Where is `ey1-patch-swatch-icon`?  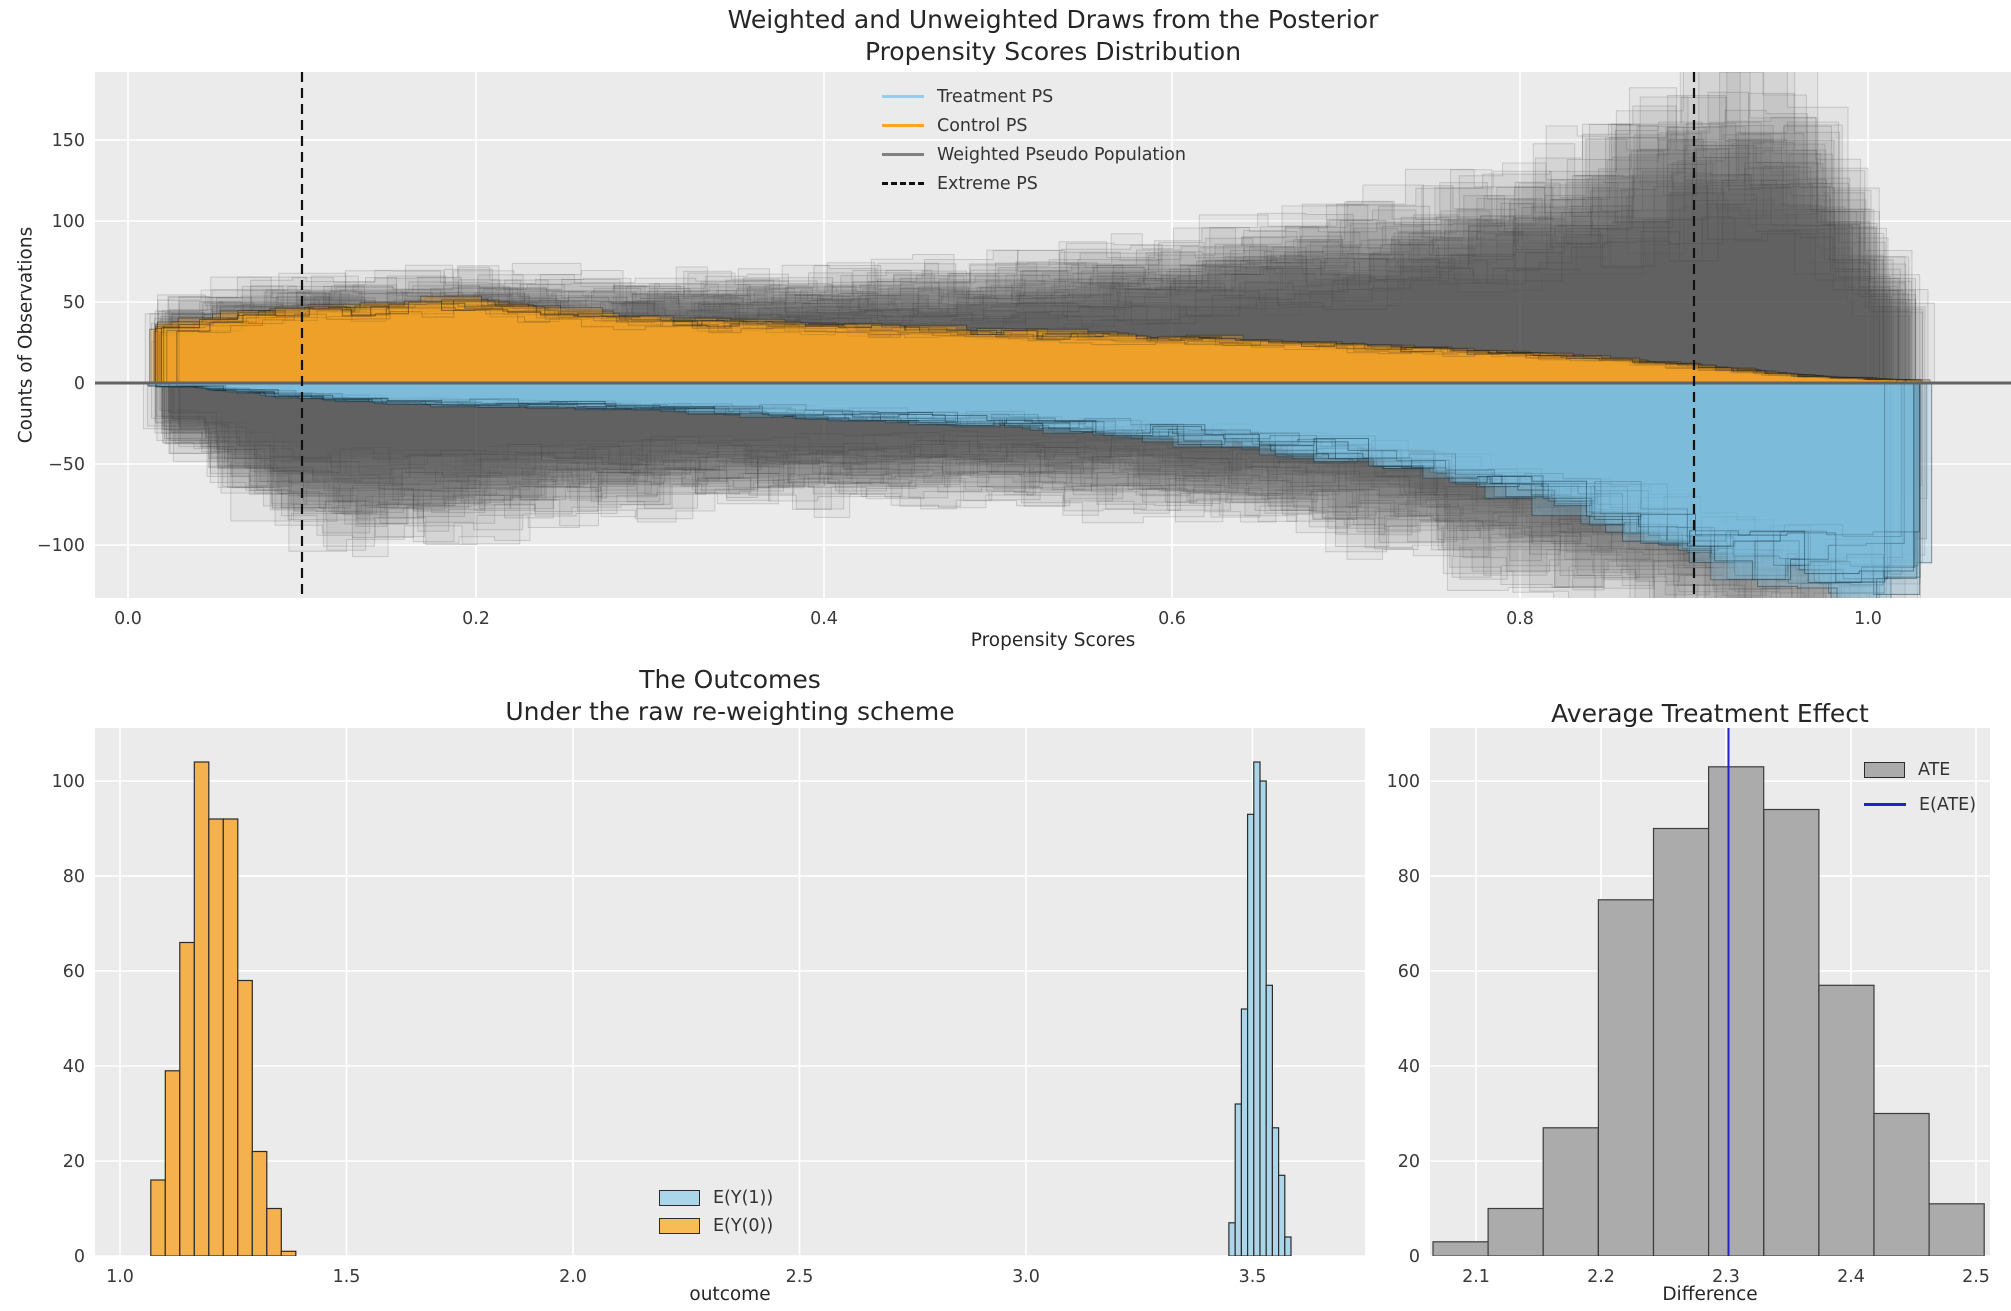
ey1-patch-swatch-icon is located at coordinates (679, 1198).